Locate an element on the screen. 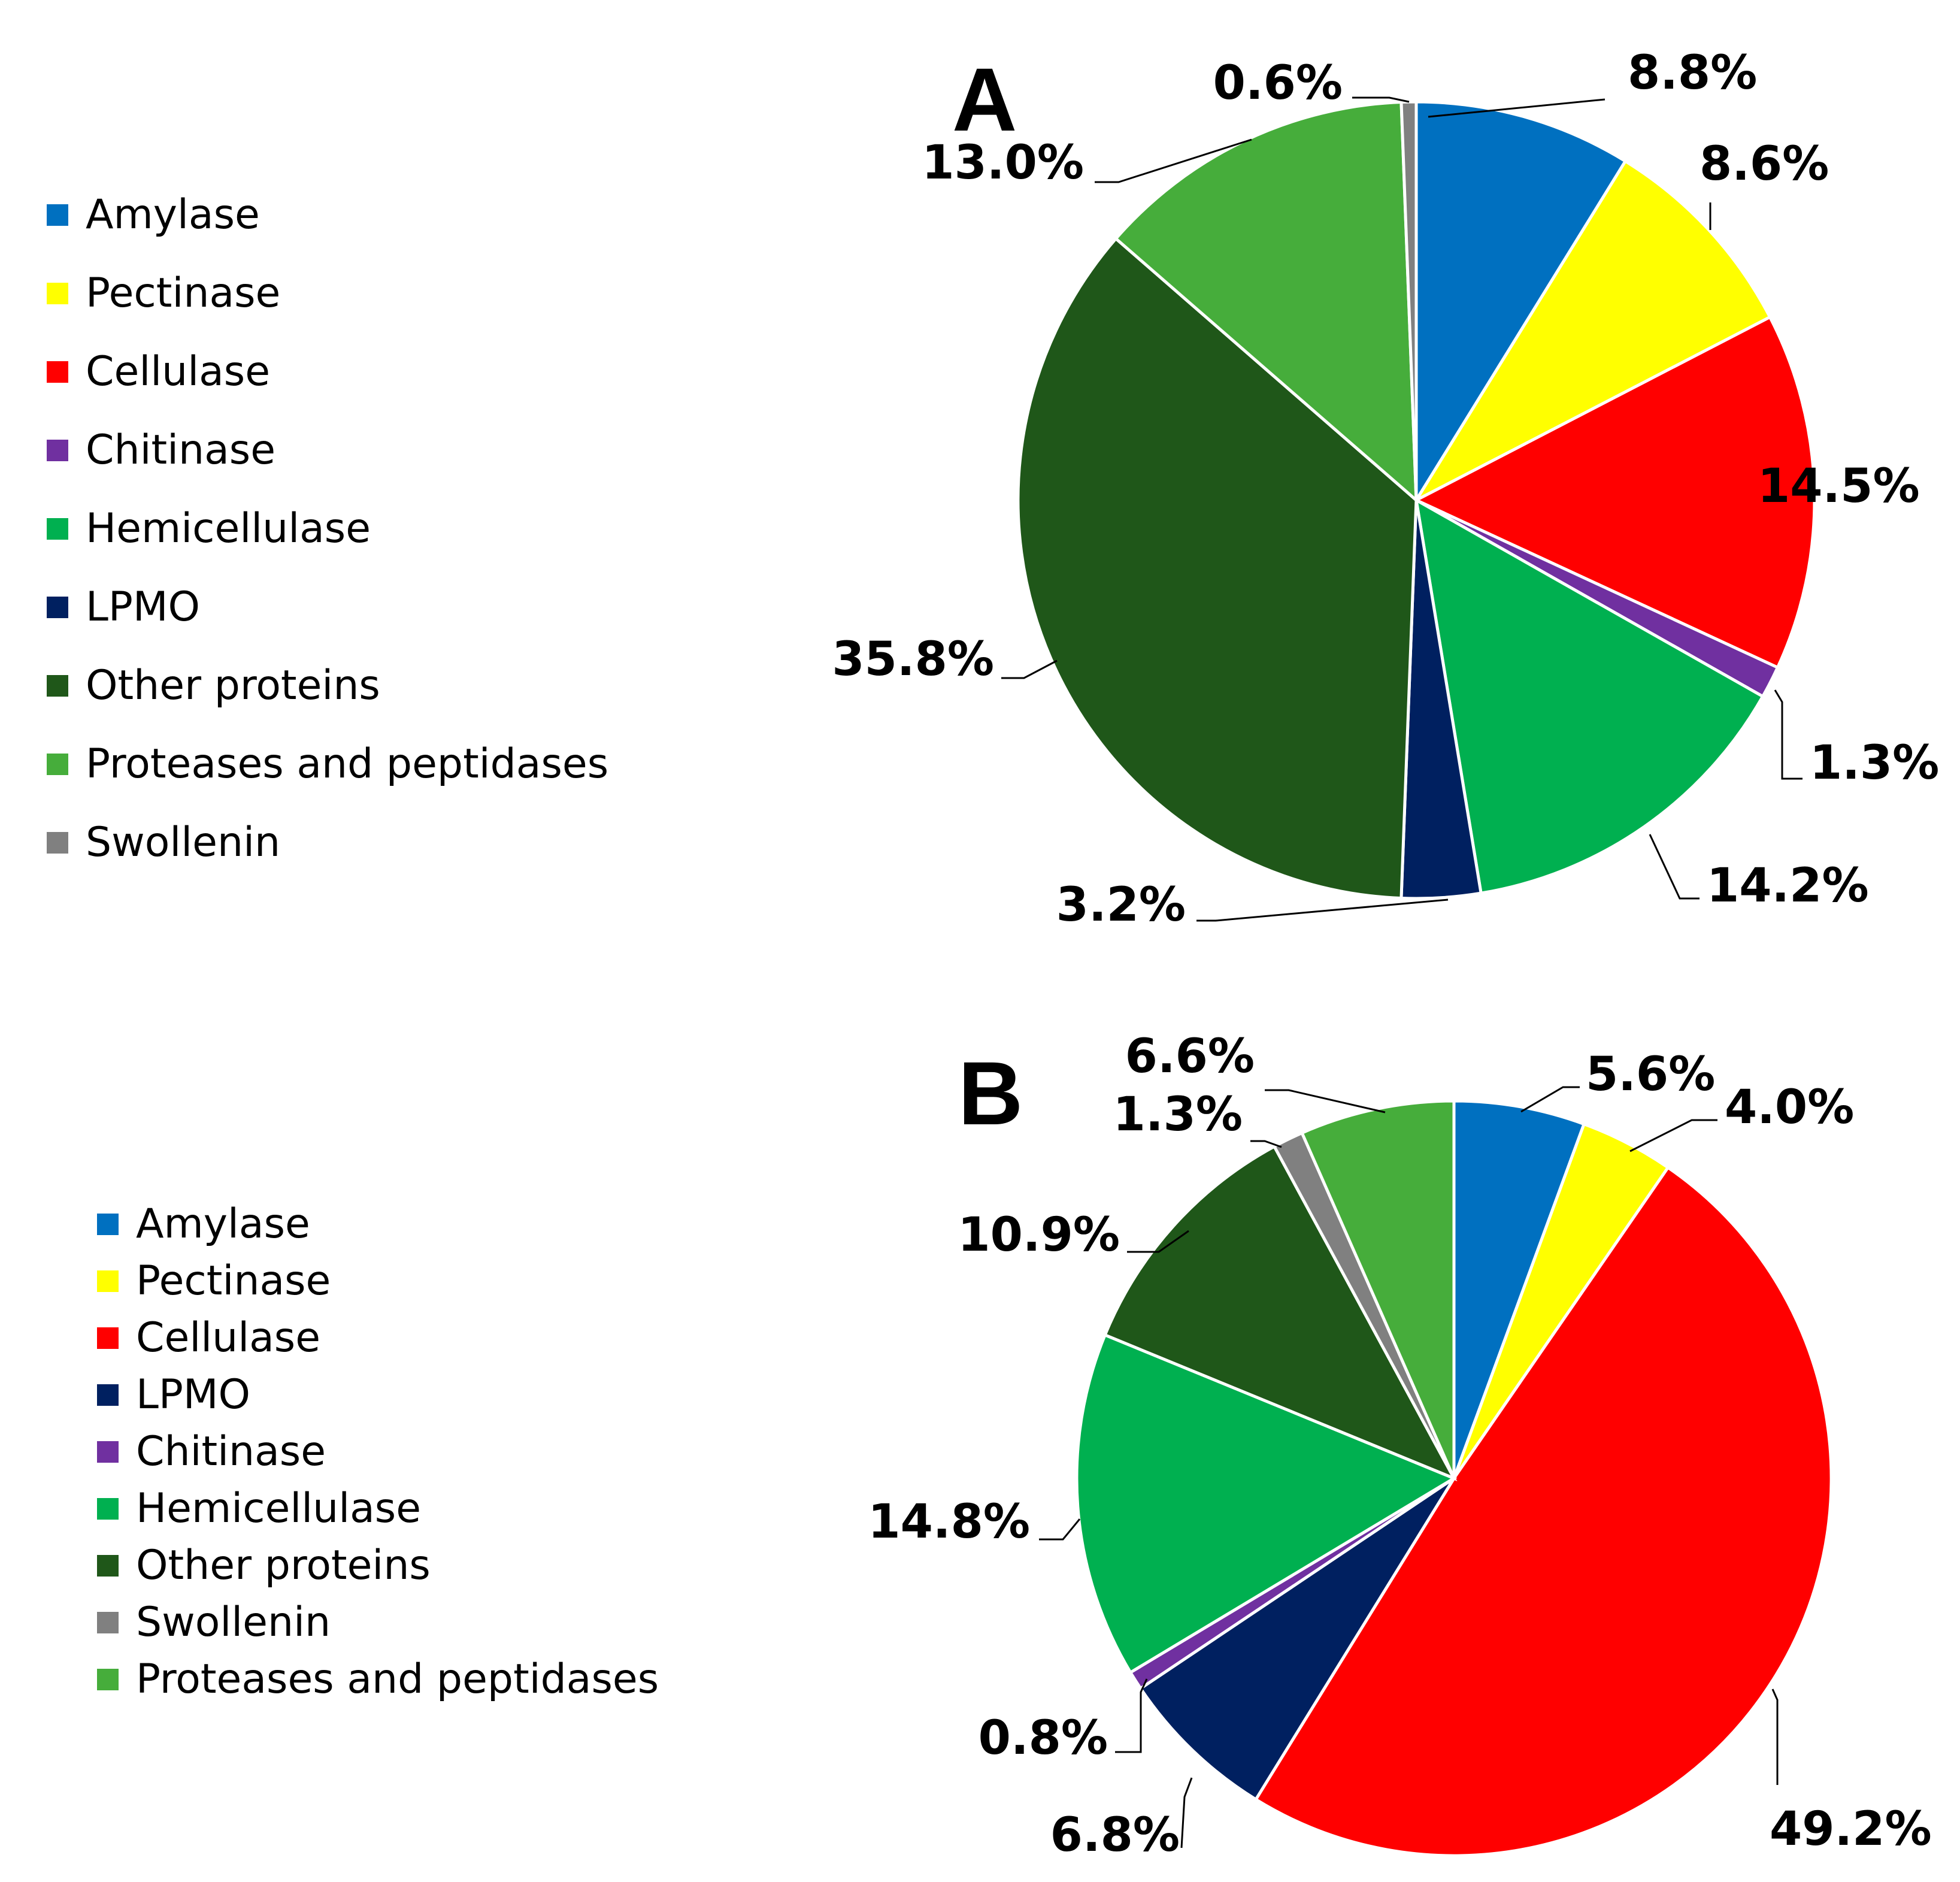 The image size is (1960, 1882). data-label-amylase: 8.8% is located at coordinates (1693, 73).